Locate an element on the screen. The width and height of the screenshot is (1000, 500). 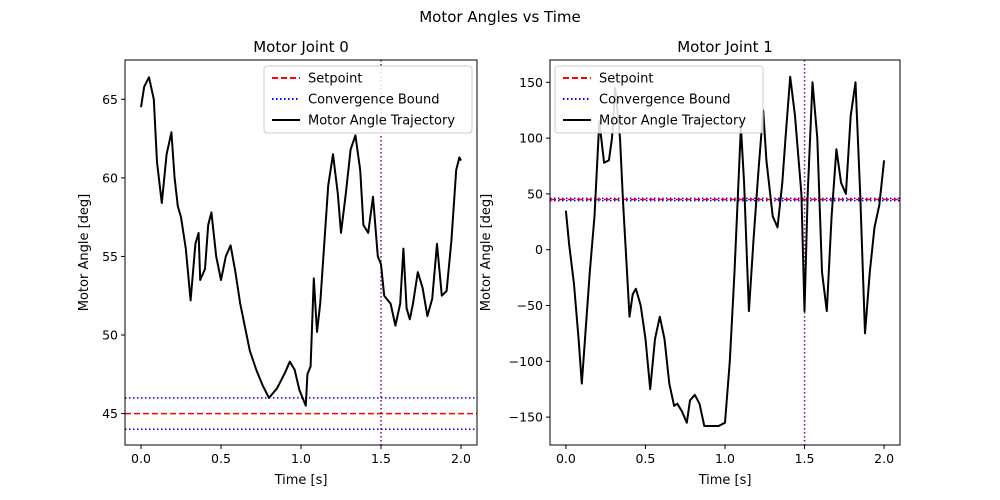
y-tick-label: 0 is located at coordinates (539, 249).